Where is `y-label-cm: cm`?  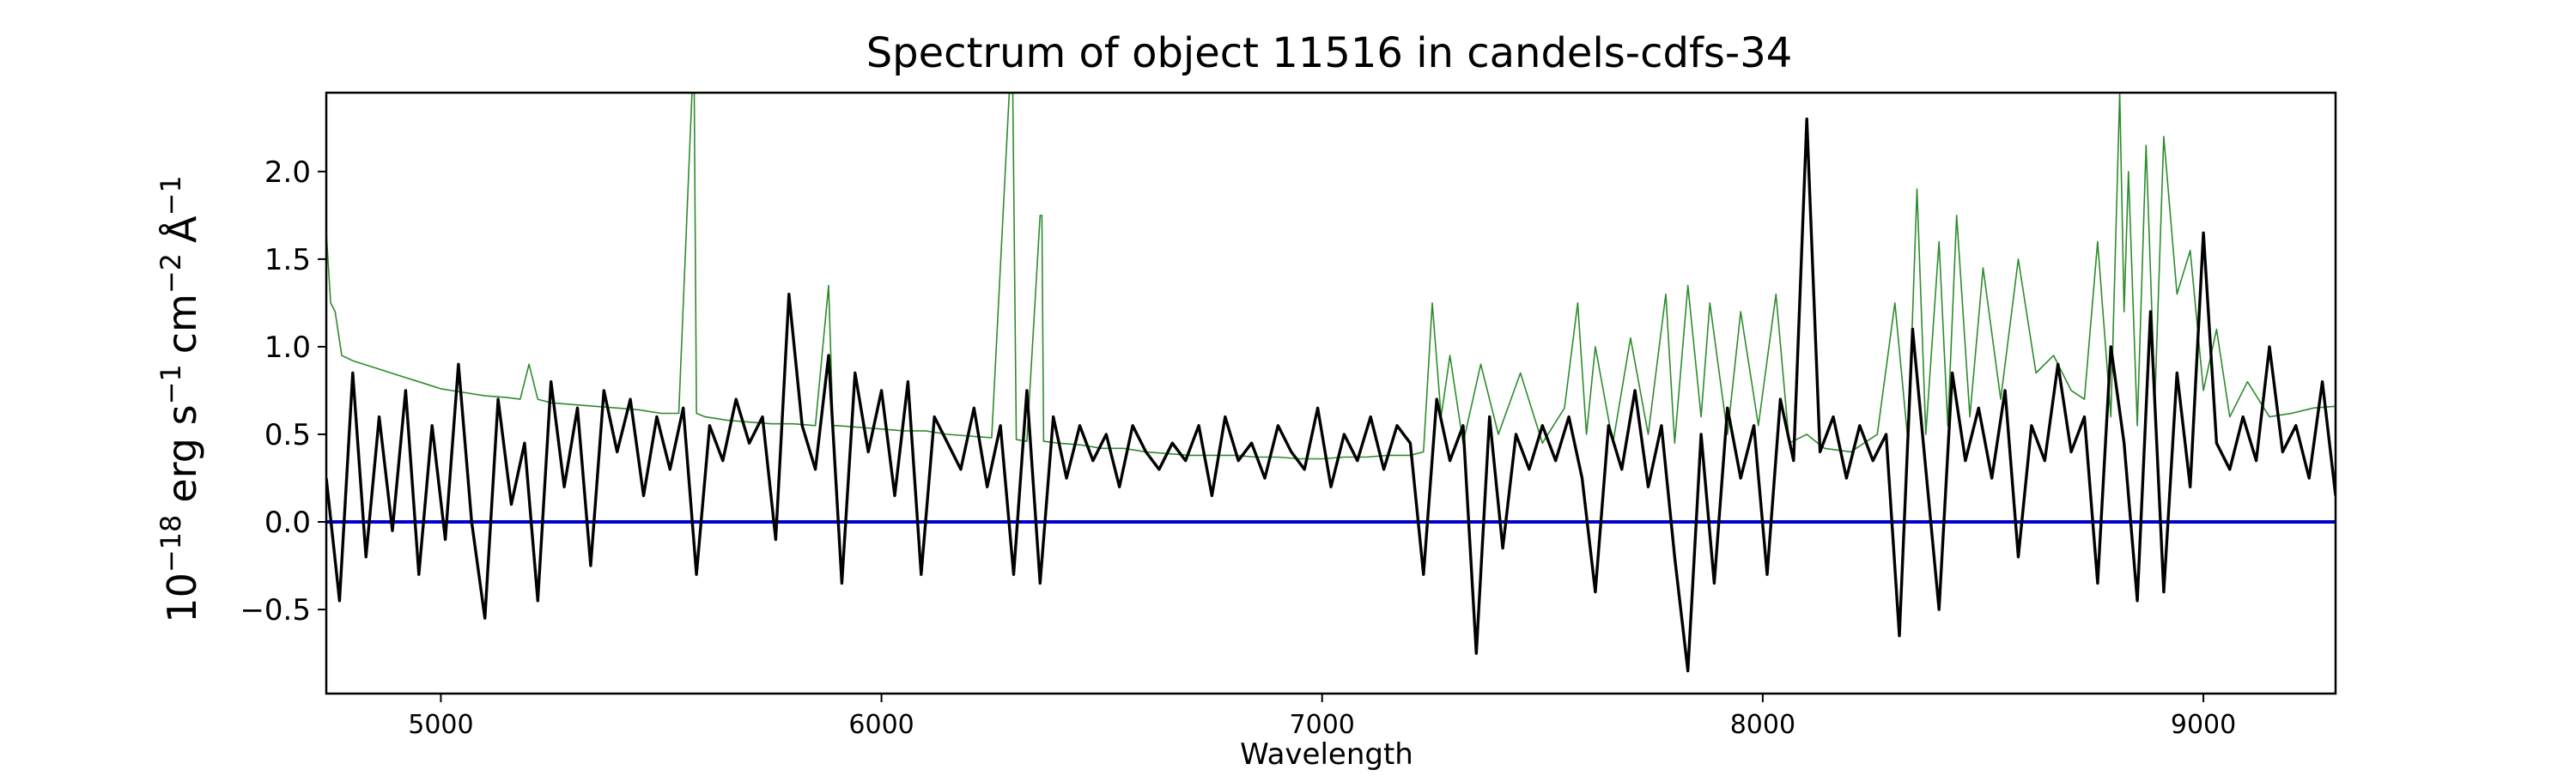
y-label-cm: cm is located at coordinates (182, 324).